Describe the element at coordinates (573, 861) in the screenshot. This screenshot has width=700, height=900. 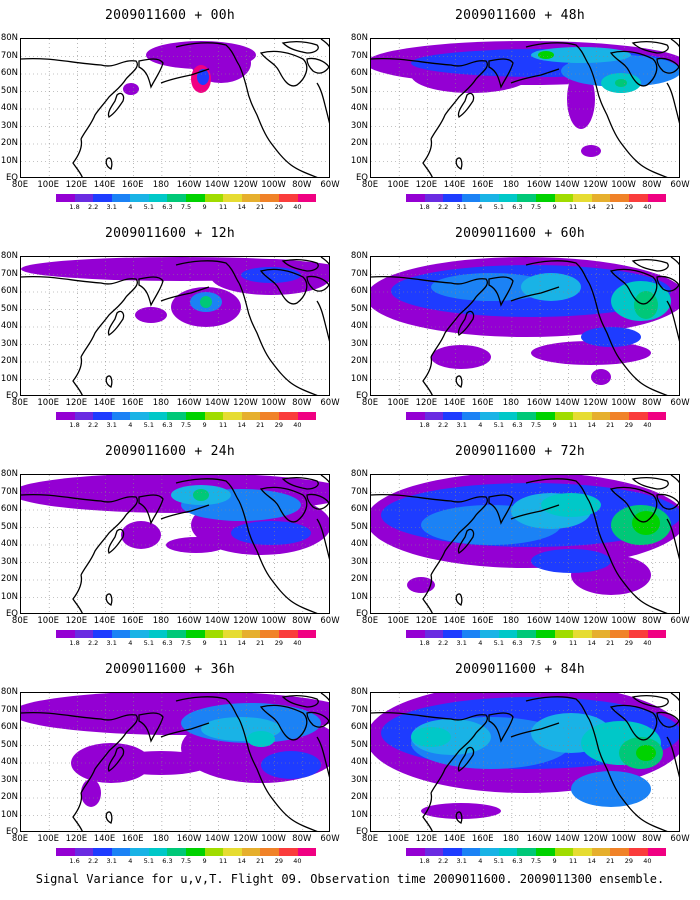
I see `colorbar-tick-label: 11` at that location.